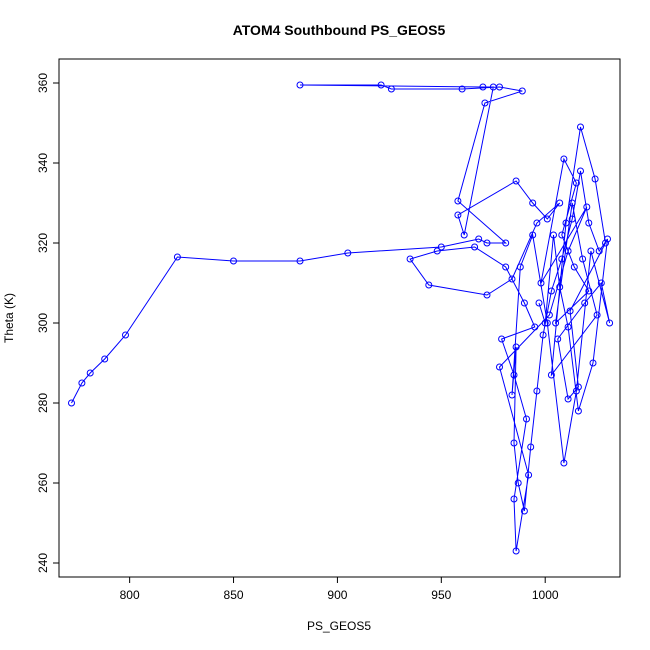  Describe the element at coordinates (9, 318) in the screenshot. I see `y-axis-label: Theta (K)` at that location.